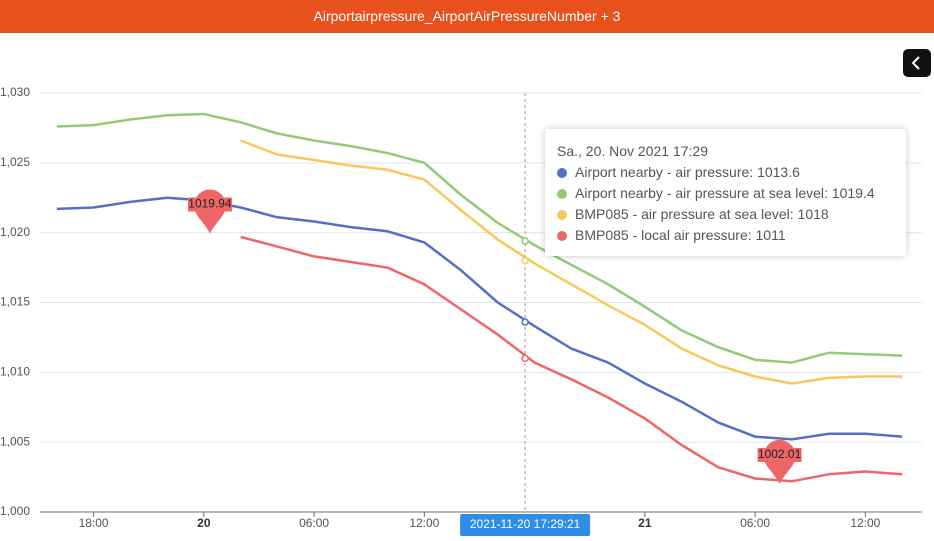 This screenshot has width=934, height=541. I want to click on x-tick-label: 20, so click(204, 523).